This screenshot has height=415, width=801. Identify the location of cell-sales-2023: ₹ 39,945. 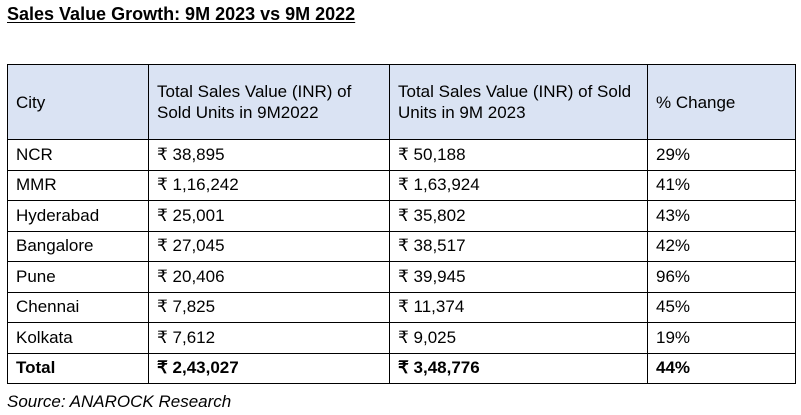
(518, 277).